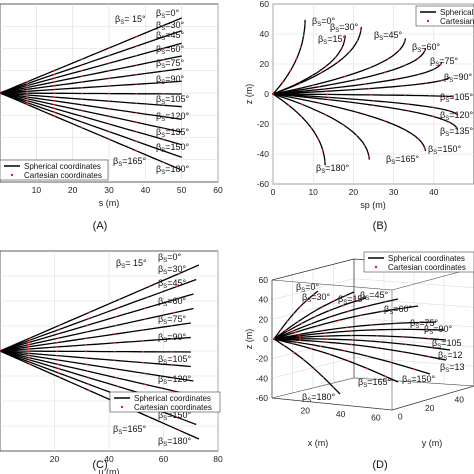  What do you see at coordinates (174, 380) in the screenshot?
I see `beta-label: βS=120°` at bounding box center [174, 380].